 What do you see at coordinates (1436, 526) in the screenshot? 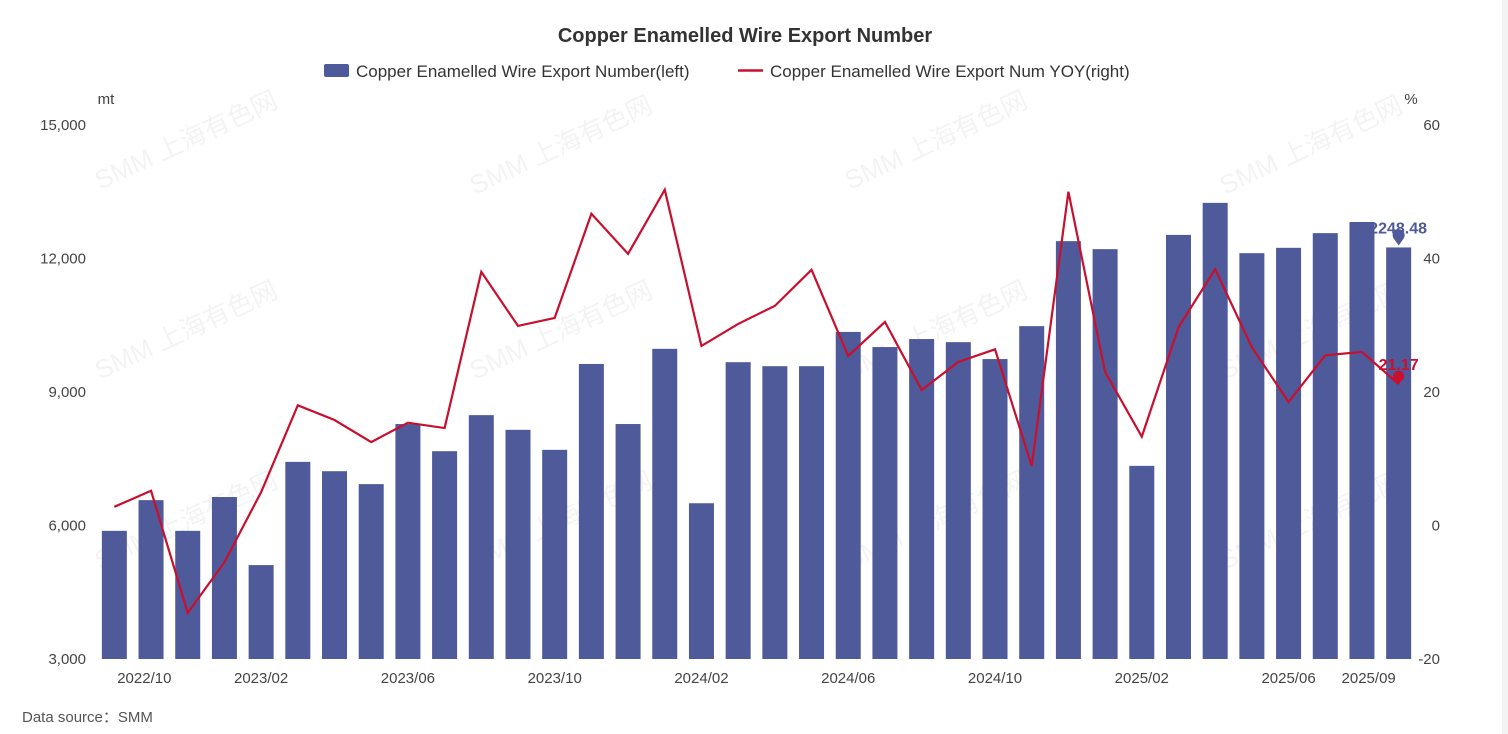
I see `right-axis-tick: 0` at bounding box center [1436, 526].